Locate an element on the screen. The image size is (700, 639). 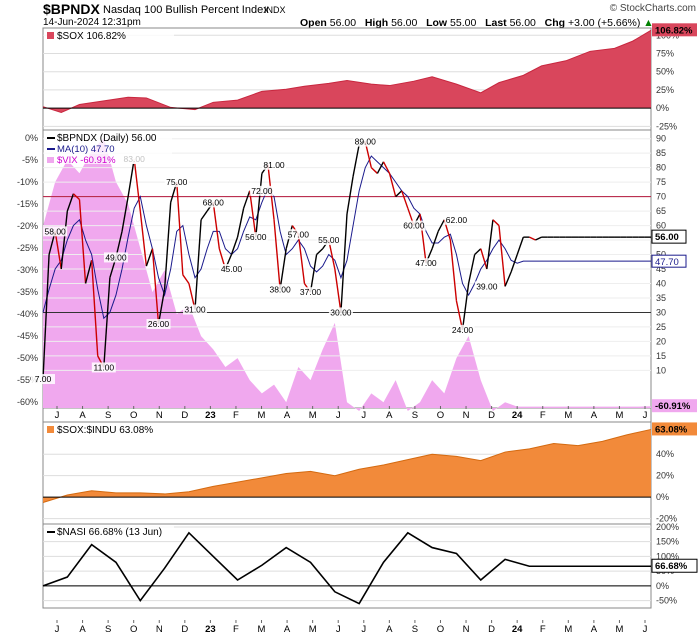
y-tick-right-bpndx: 10 is located at coordinates (661, 370).